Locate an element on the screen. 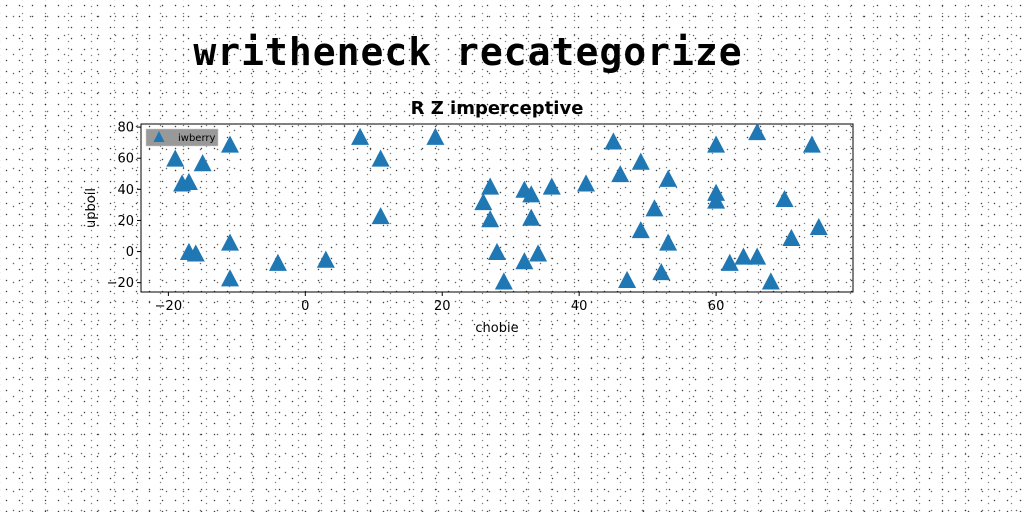 The height and width of the screenshot is (512, 1024). x-tick-label: −20 is located at coordinates (168, 306).